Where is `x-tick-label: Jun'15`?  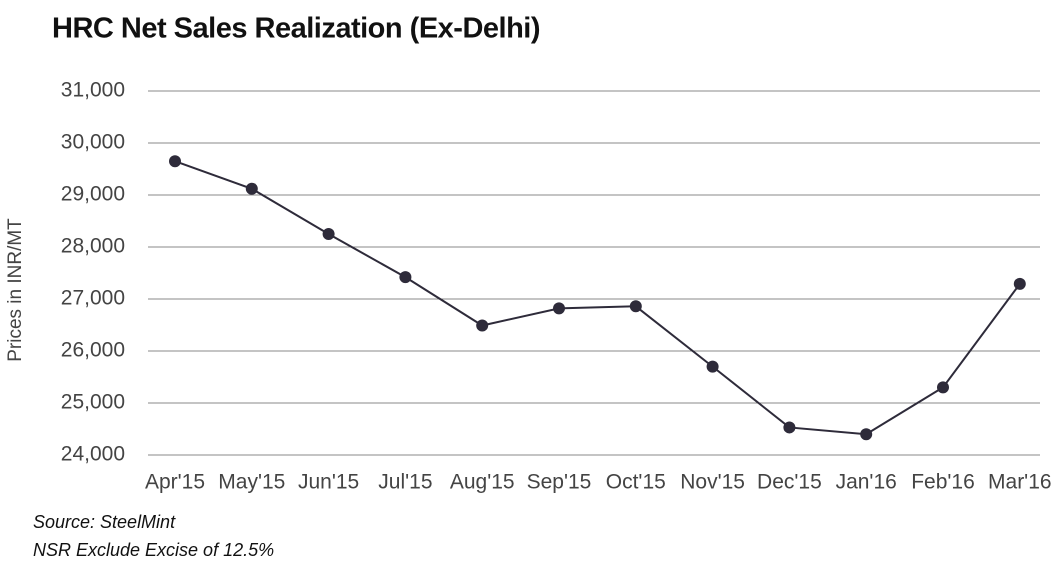
x-tick-label: Jun'15 is located at coordinates (328, 482).